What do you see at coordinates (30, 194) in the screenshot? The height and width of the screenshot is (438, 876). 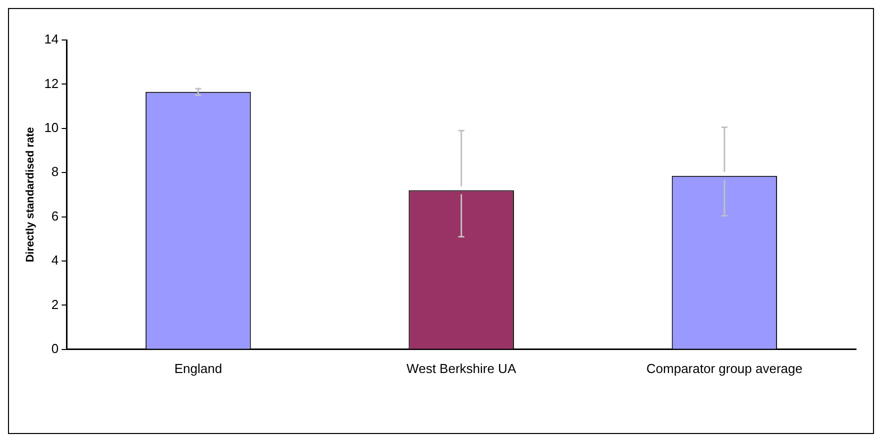 I see `y-axis-title: Directly standardised rate` at bounding box center [30, 194].